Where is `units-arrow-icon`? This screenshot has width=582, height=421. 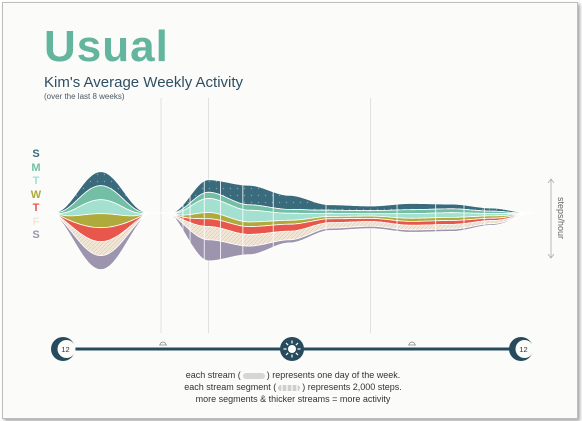
units-arrow-icon is located at coordinates (551, 218).